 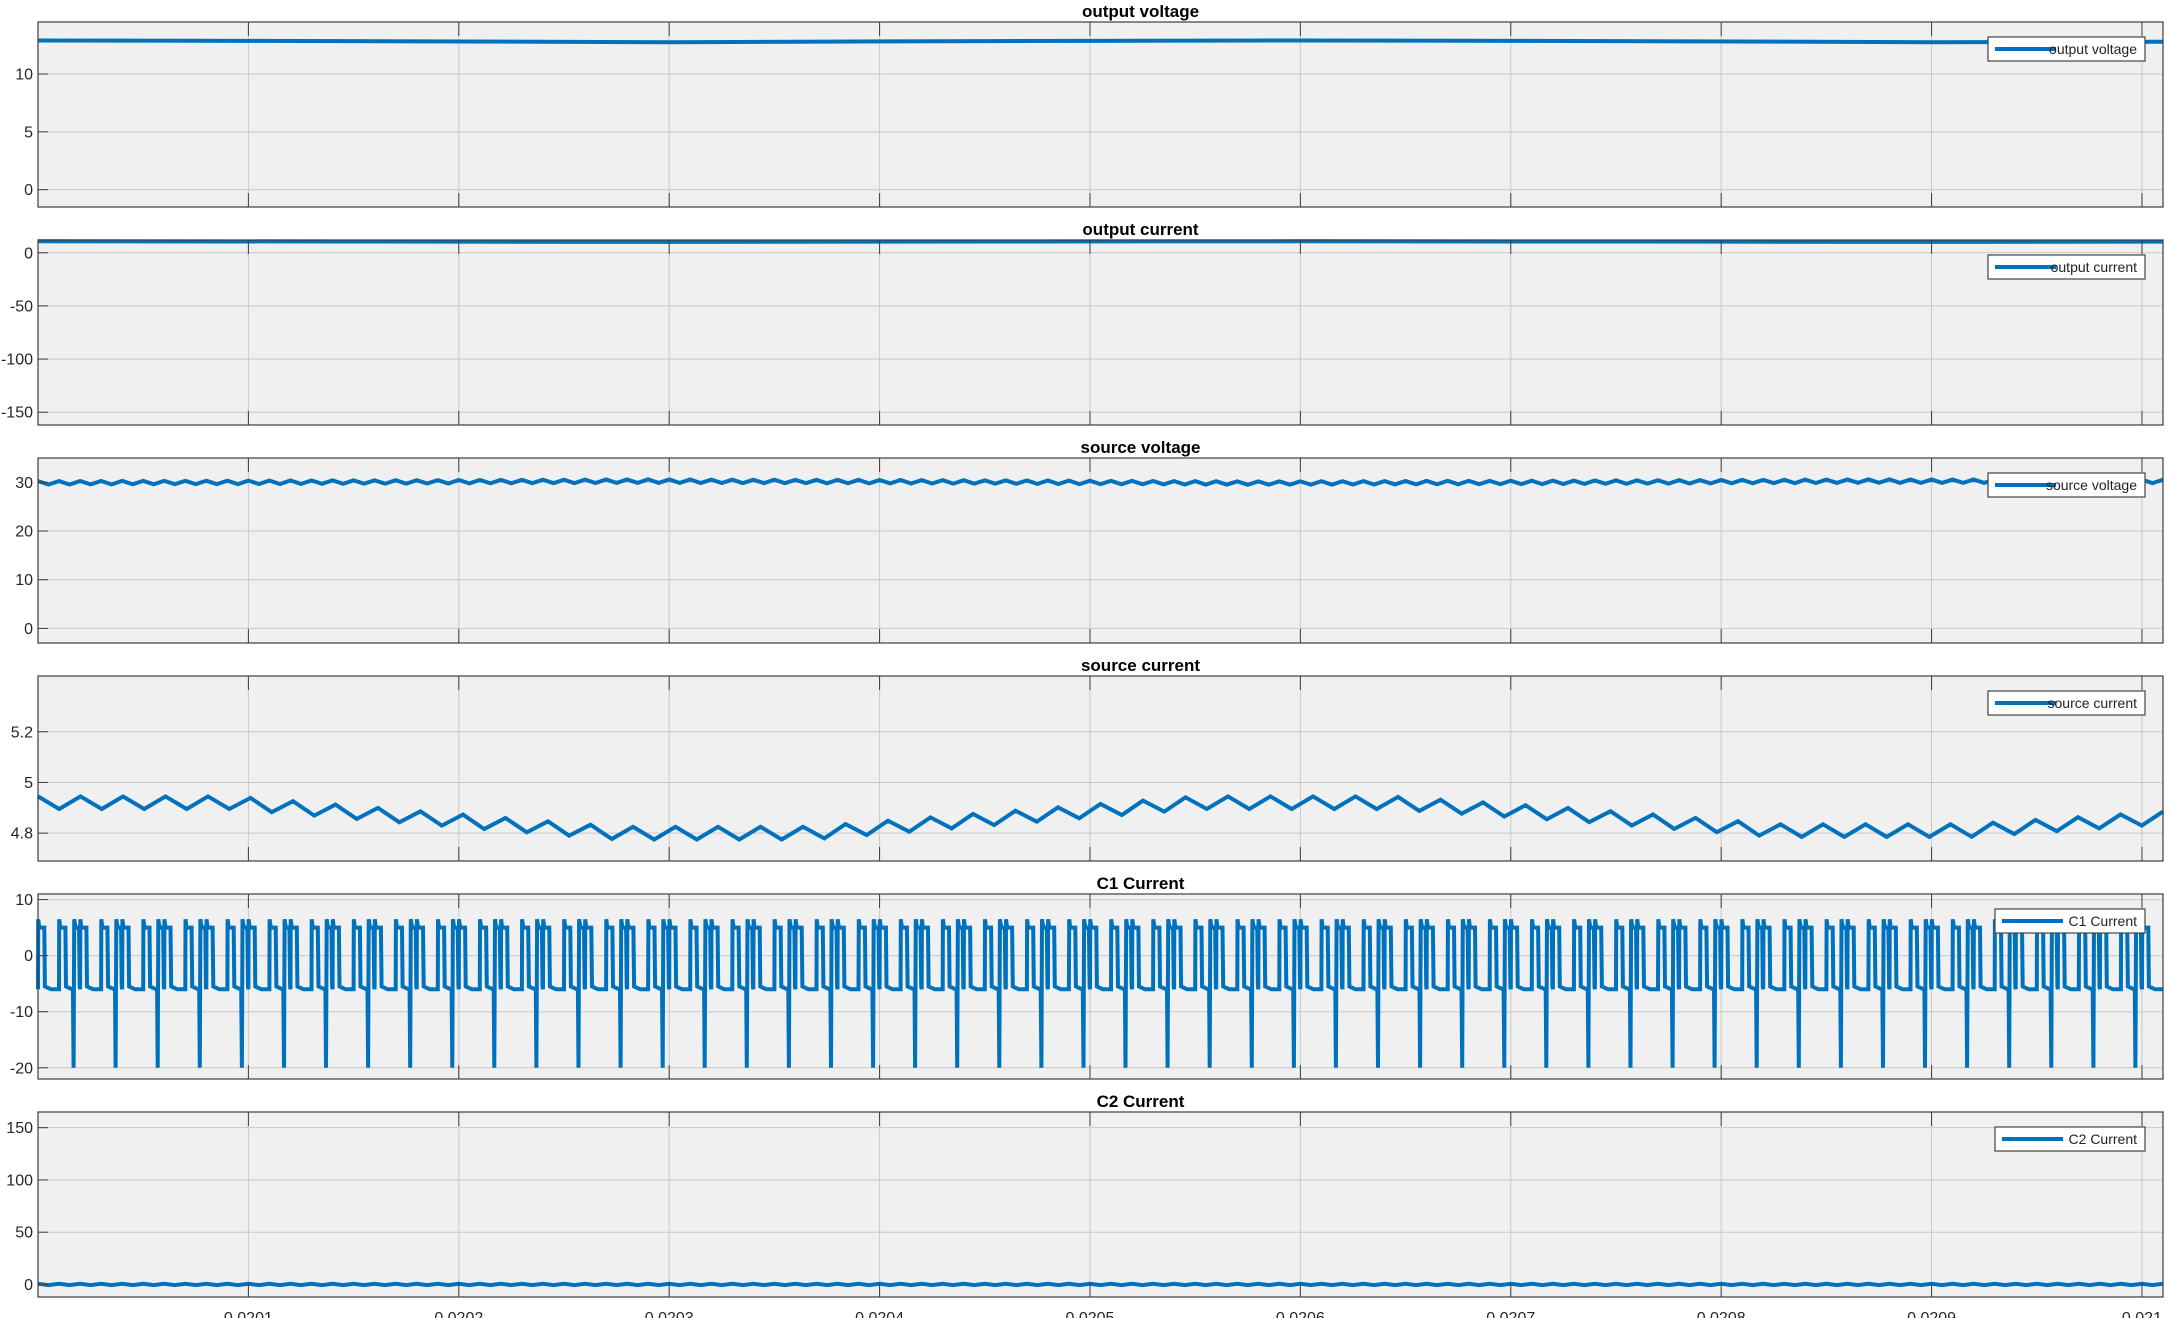 What do you see at coordinates (1141, 447) in the screenshot?
I see `subplot-title: source voltage` at bounding box center [1141, 447].